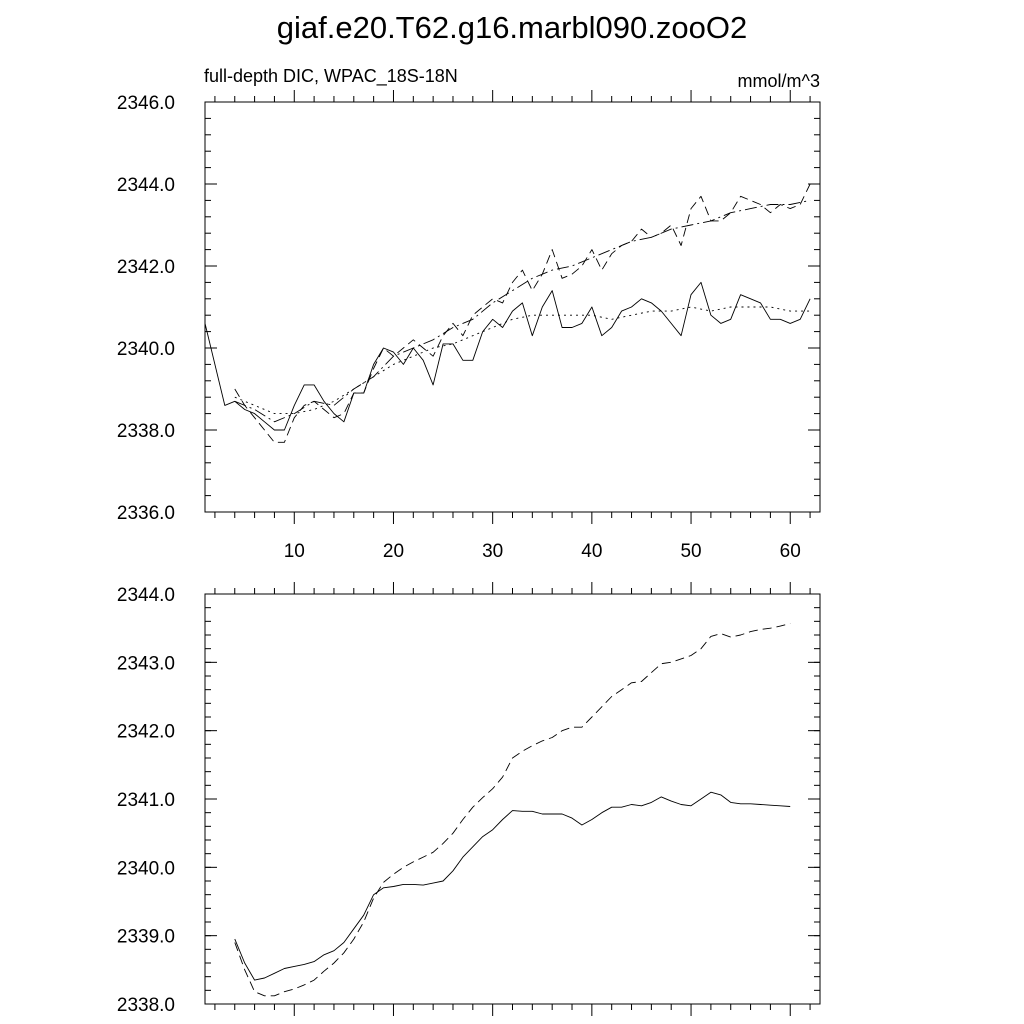  Describe the element at coordinates (522, 360) in the screenshot. I see `top-series-dotted-line` at that location.